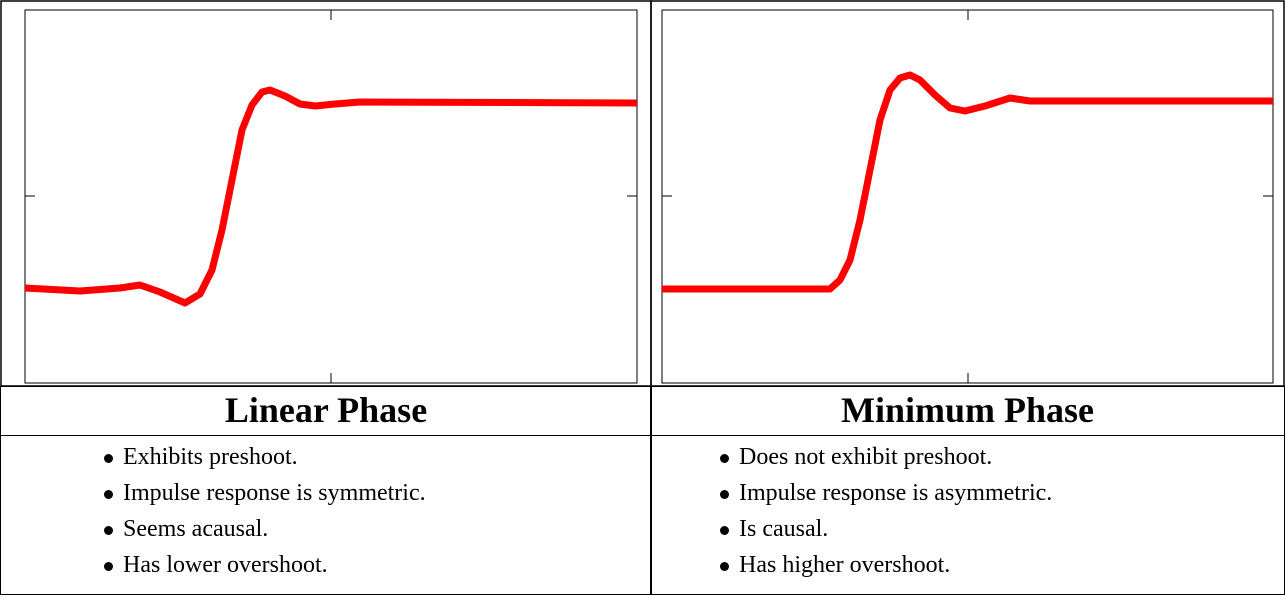  I want to click on column-title: Minimum Phase, so click(967, 410).